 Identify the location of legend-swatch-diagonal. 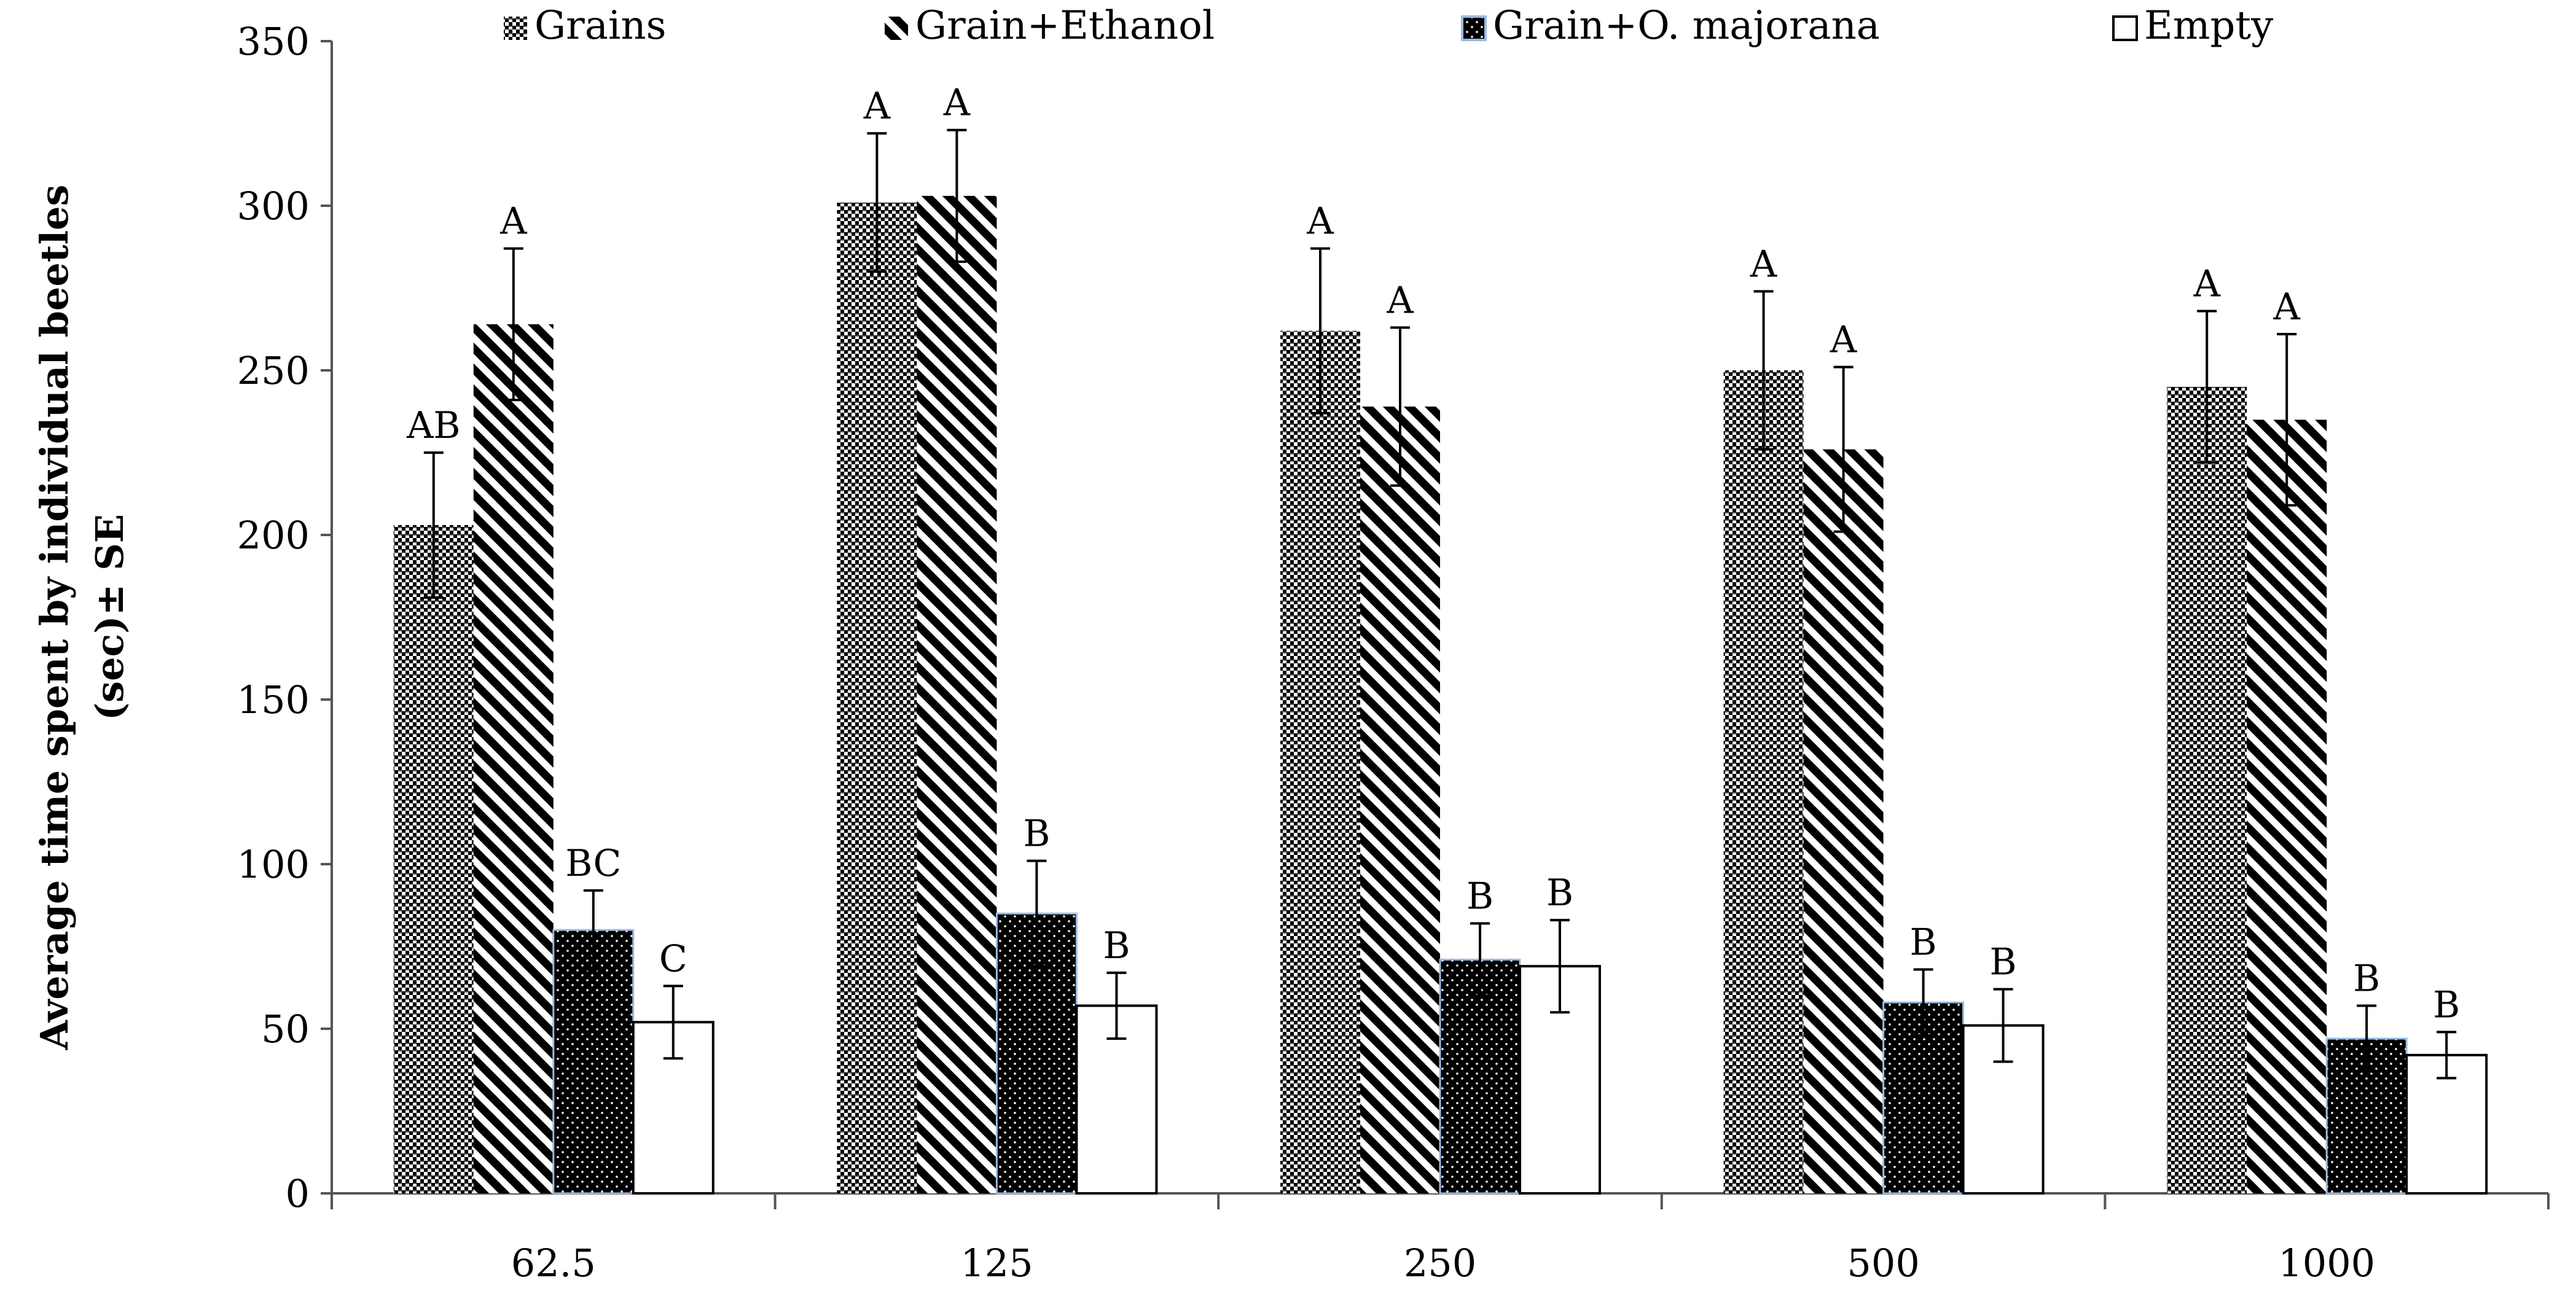
(897, 29).